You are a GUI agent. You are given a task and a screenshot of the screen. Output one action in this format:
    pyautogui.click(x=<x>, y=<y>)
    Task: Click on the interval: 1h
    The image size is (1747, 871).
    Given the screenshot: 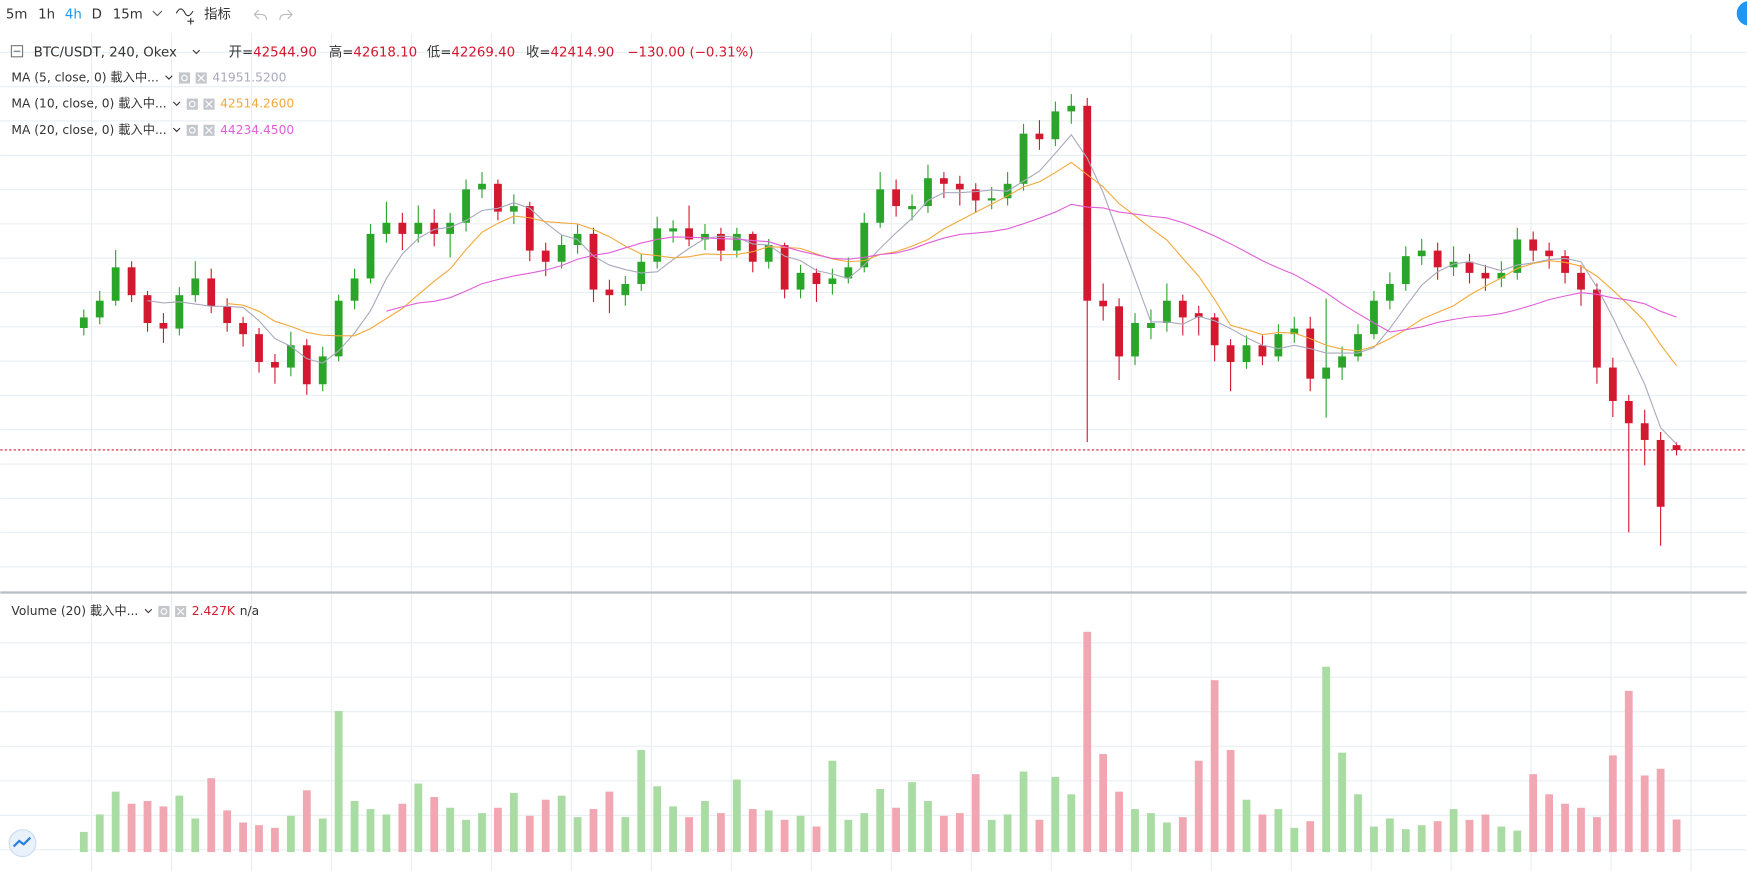 What is the action you would take?
    pyautogui.click(x=46, y=14)
    